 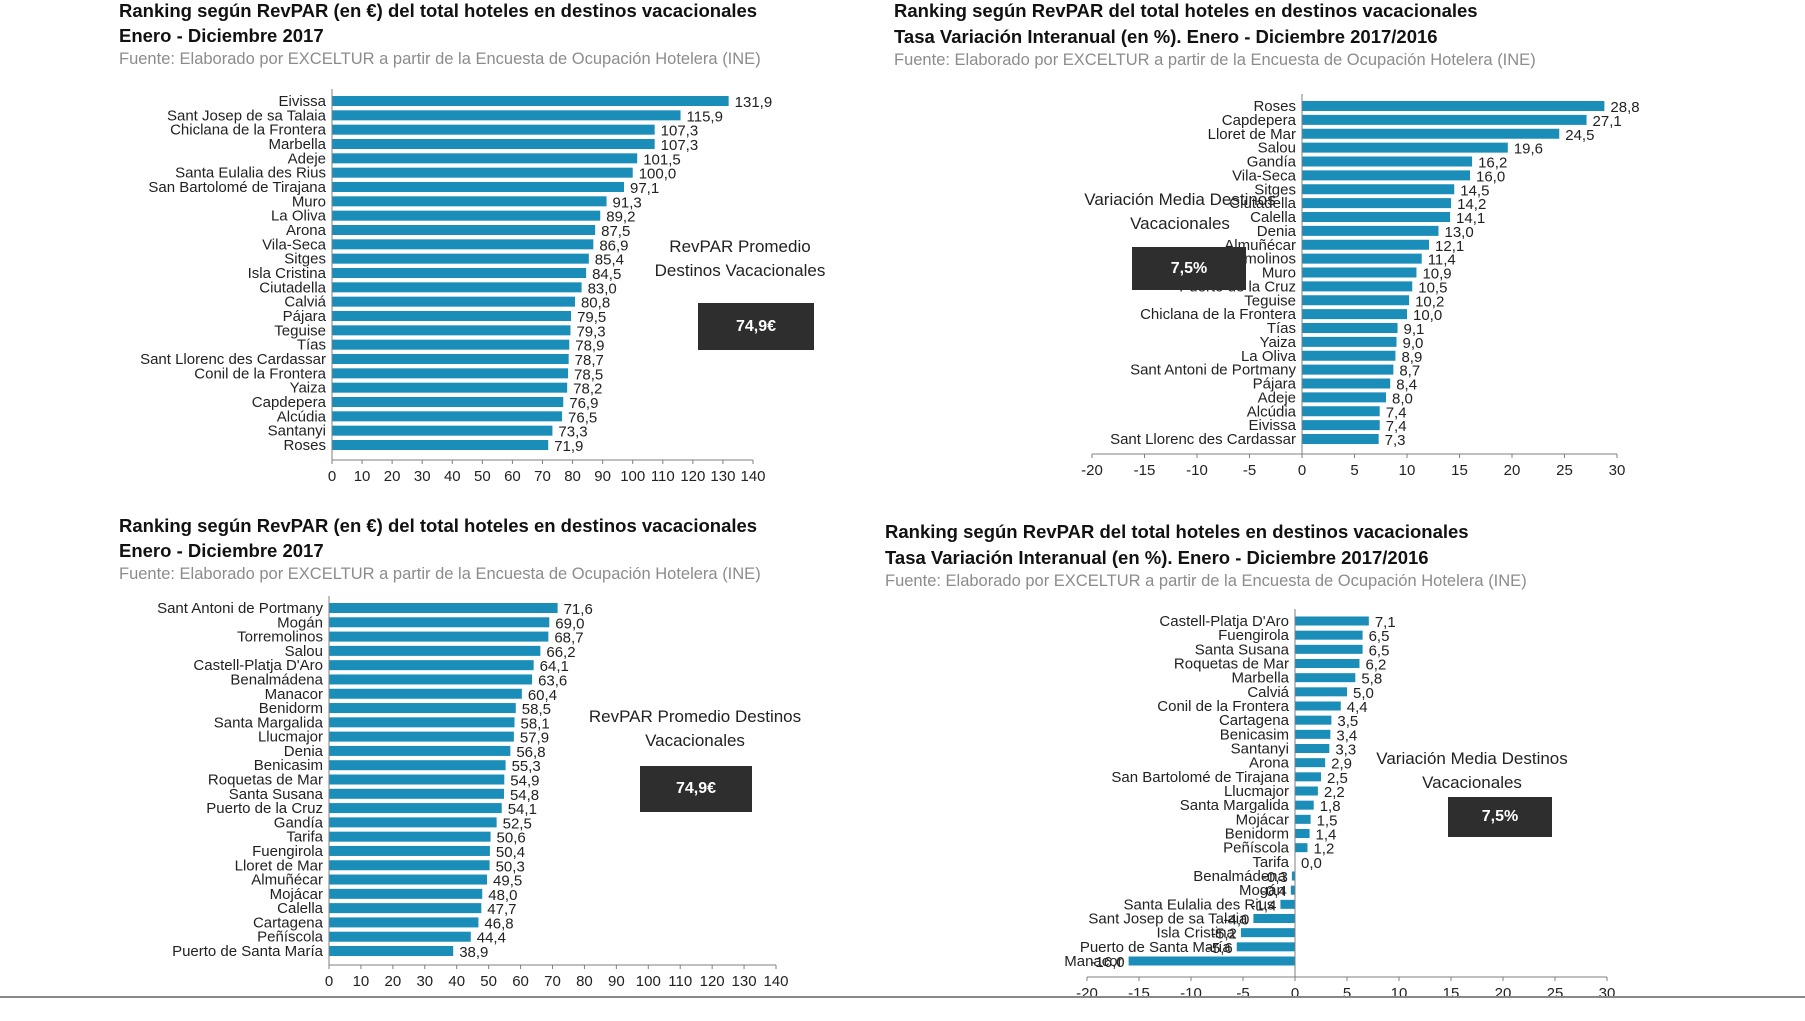 What do you see at coordinates (1264, 905) in the screenshot?
I see `value-label: -1,4` at bounding box center [1264, 905].